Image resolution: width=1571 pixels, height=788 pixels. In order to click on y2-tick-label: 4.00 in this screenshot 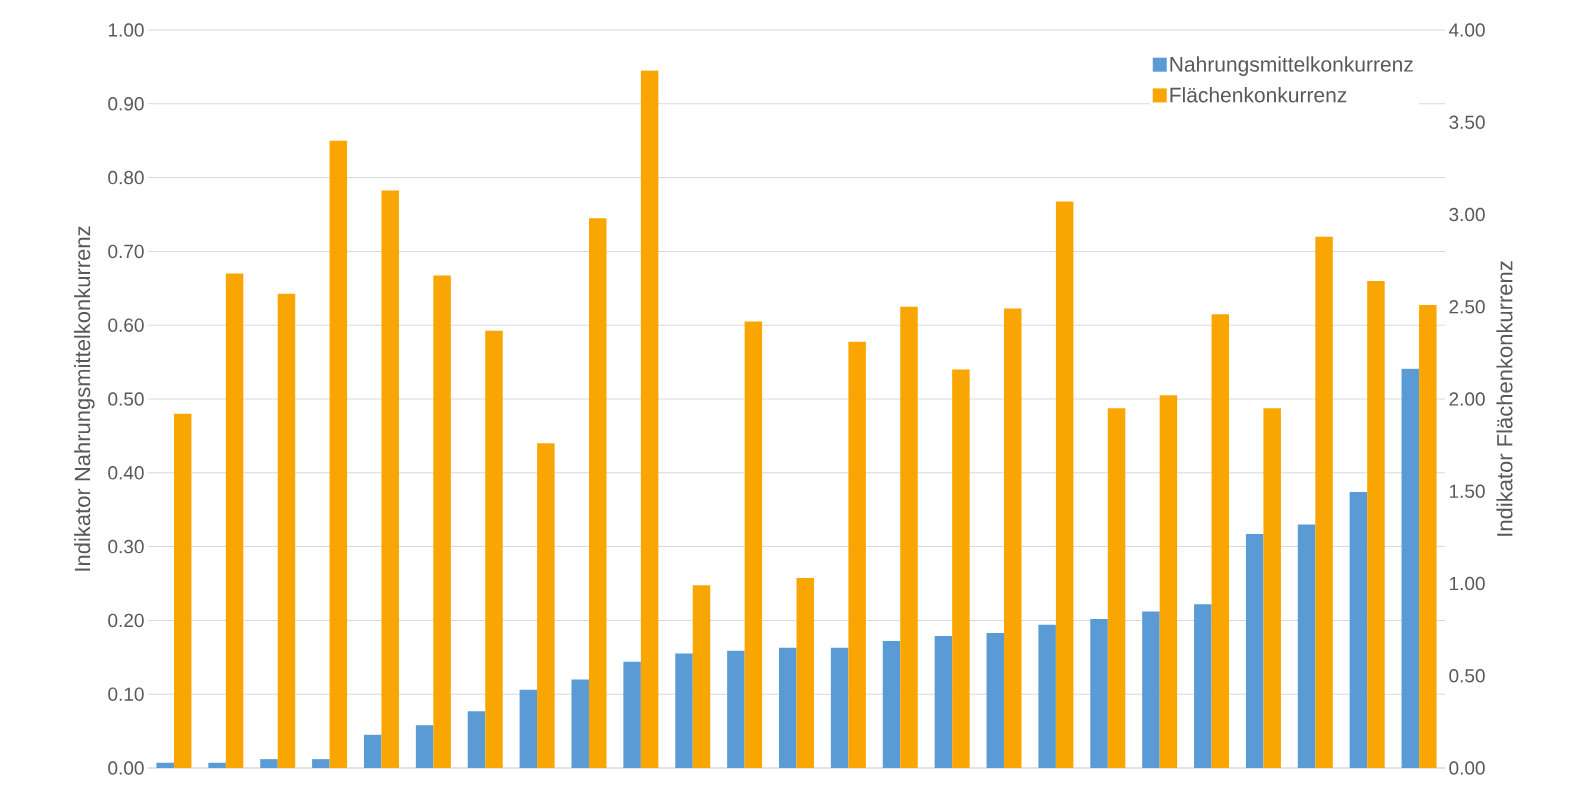, I will do `click(1466, 30)`.